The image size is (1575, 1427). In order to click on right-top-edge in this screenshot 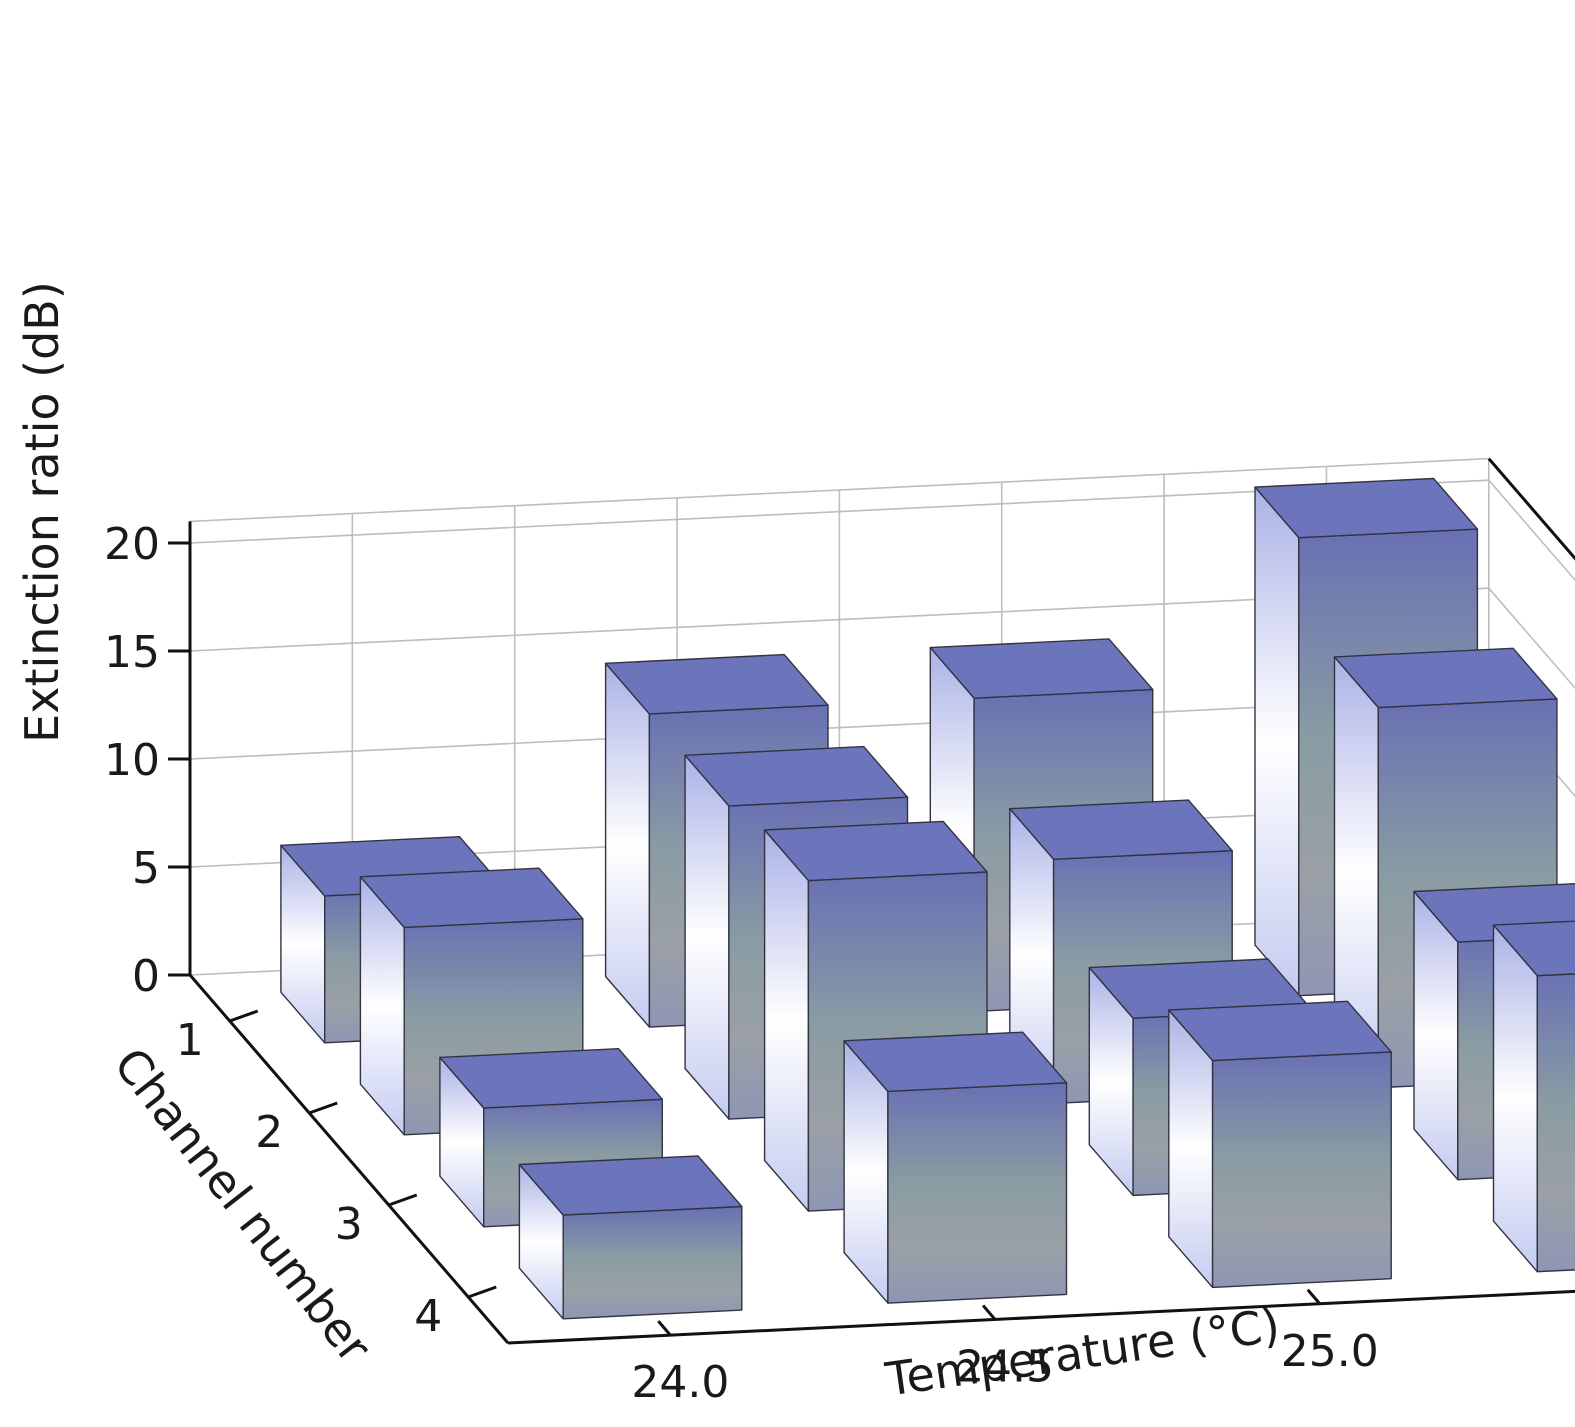, I will do `click(1531, 509)`.